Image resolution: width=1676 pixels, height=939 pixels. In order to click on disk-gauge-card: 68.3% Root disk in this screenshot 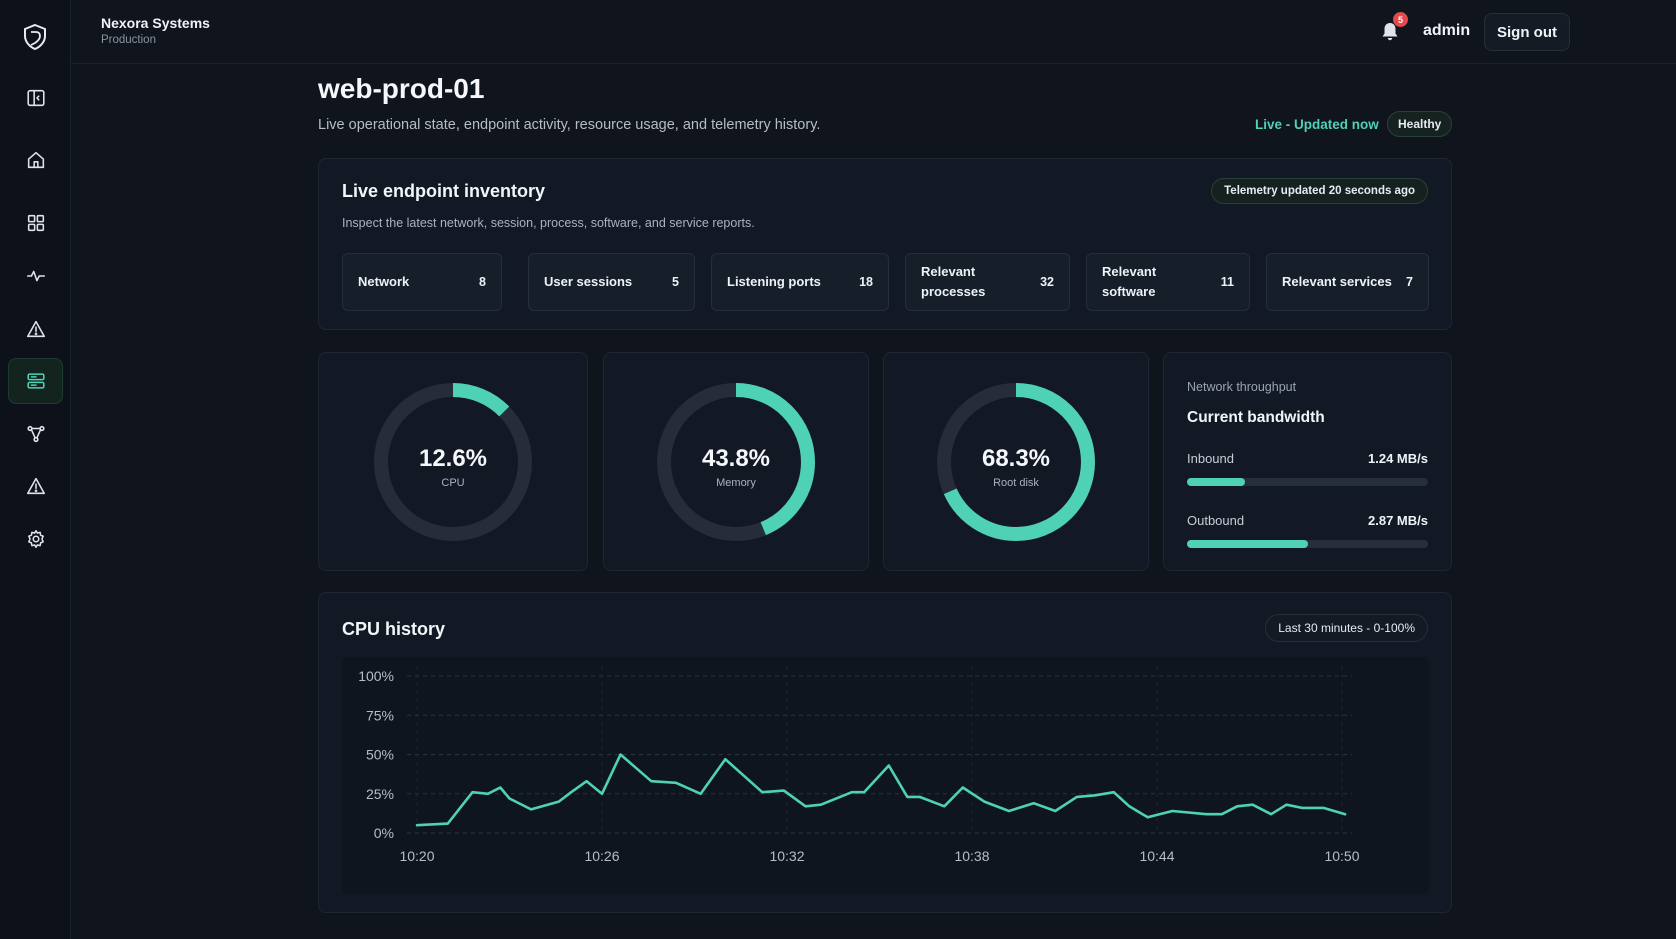, I will do `click(1016, 461)`.